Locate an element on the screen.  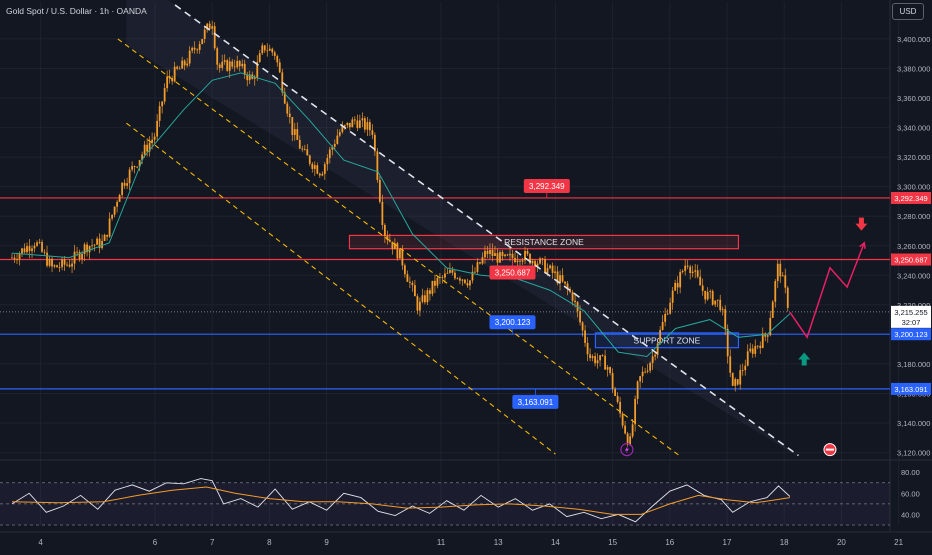
lightning-glyph is located at coordinates (626, 449).